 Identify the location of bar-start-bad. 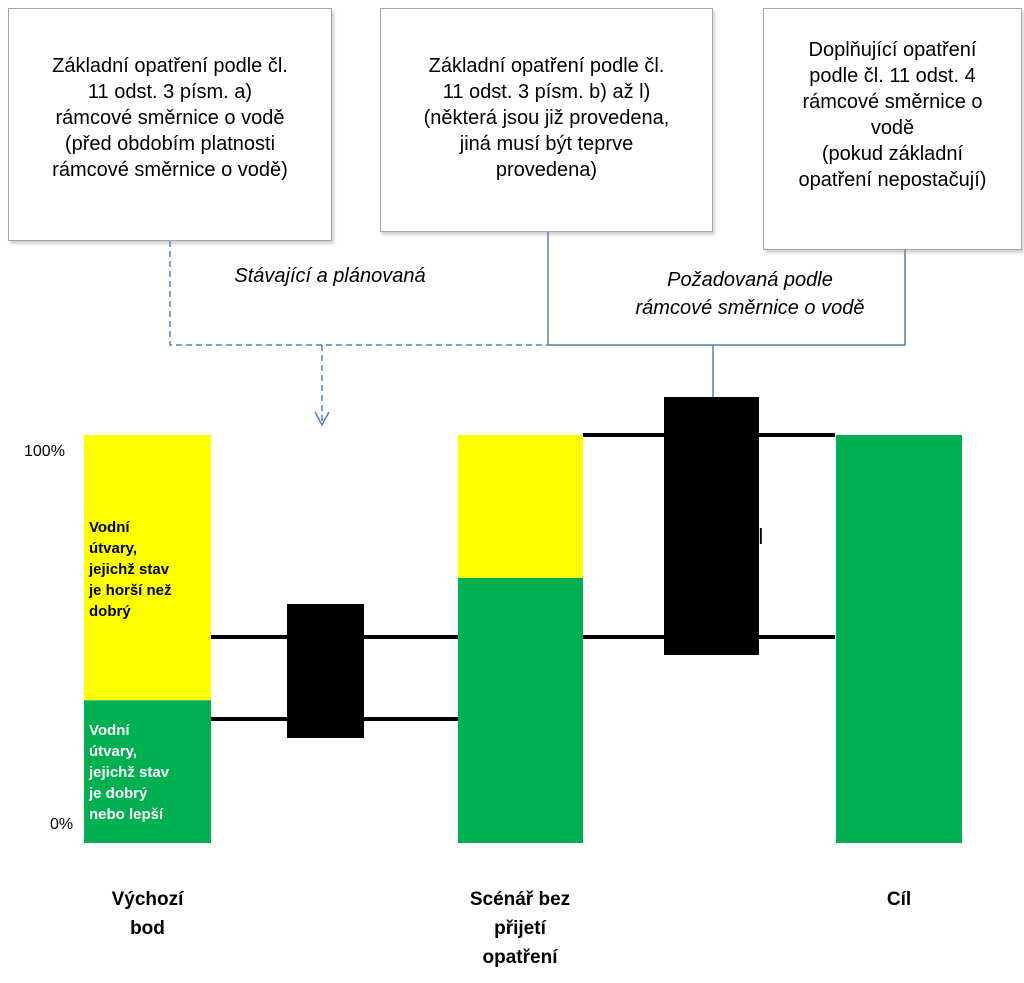
(147, 568).